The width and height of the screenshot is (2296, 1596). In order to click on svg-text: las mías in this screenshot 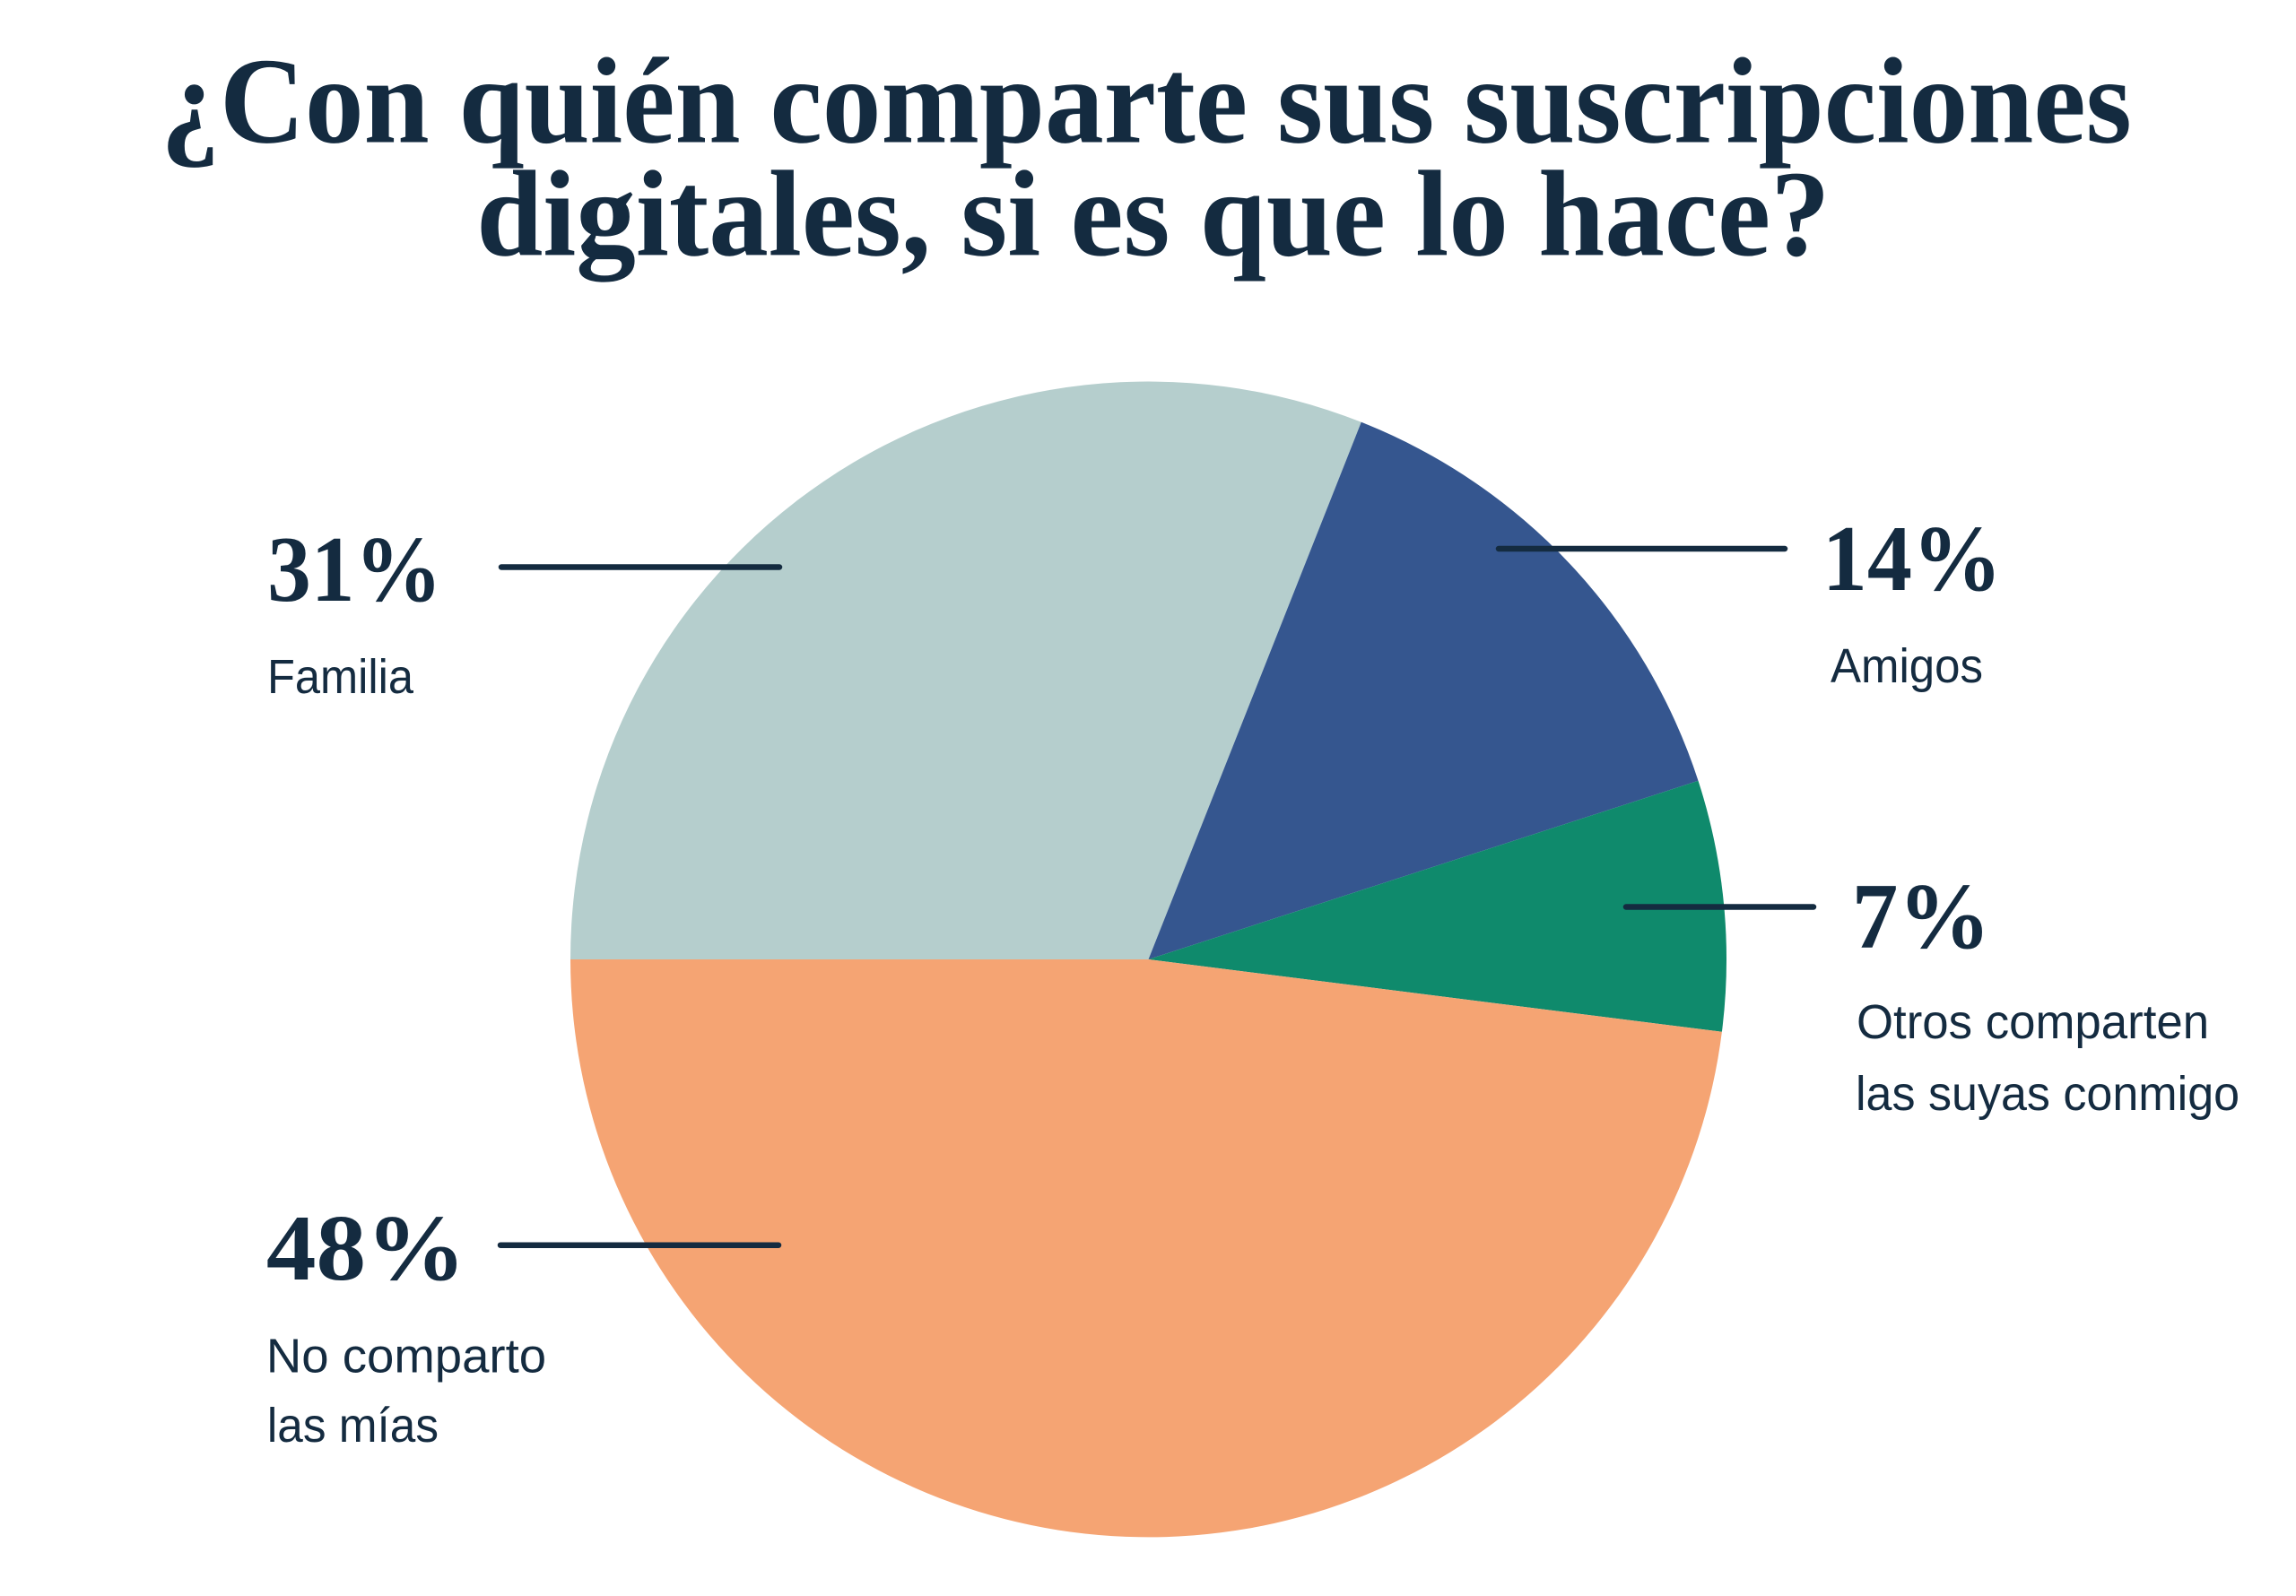, I will do `click(353, 1426)`.